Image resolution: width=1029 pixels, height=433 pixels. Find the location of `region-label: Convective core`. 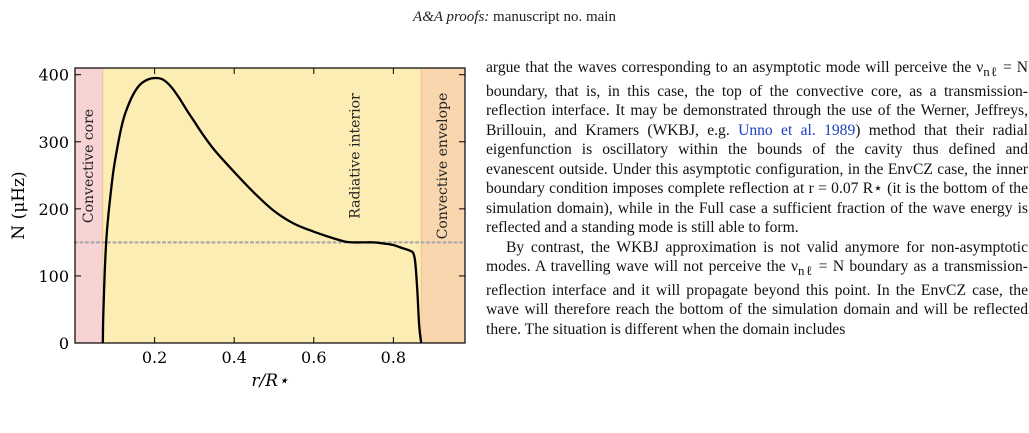

region-label: Convective core is located at coordinates (89, 166).